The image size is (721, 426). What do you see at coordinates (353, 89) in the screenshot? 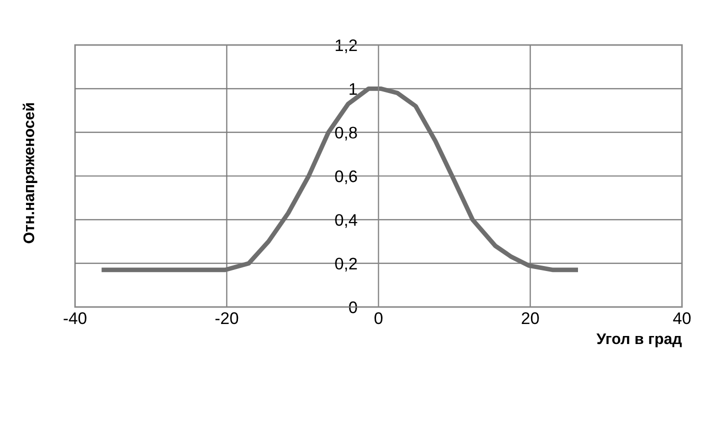
I see `y-tick-label: 1` at bounding box center [353, 89].